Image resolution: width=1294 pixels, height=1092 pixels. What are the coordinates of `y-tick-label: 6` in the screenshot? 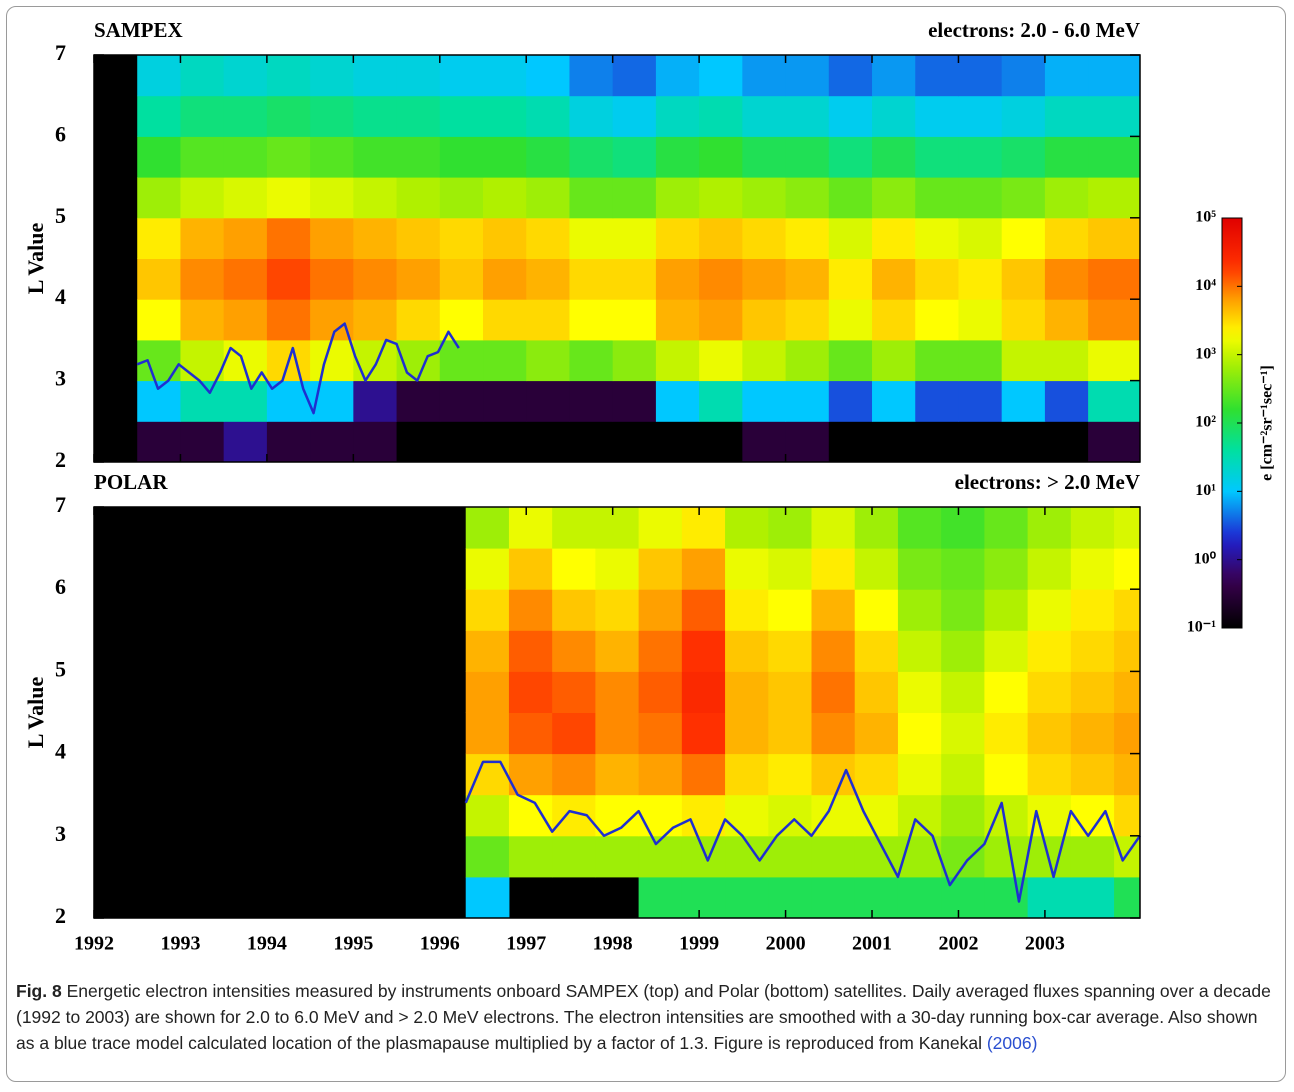 It's located at (60, 133).